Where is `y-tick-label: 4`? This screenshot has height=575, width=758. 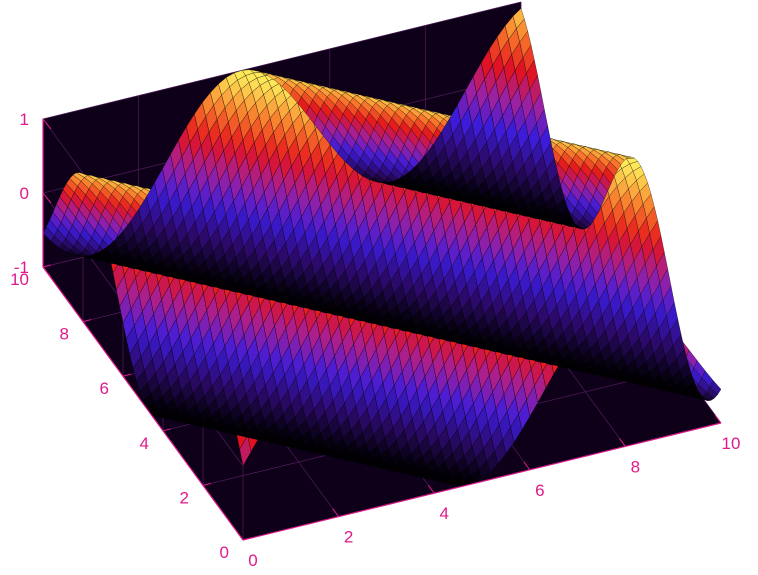 y-tick-label: 4 is located at coordinates (144, 443).